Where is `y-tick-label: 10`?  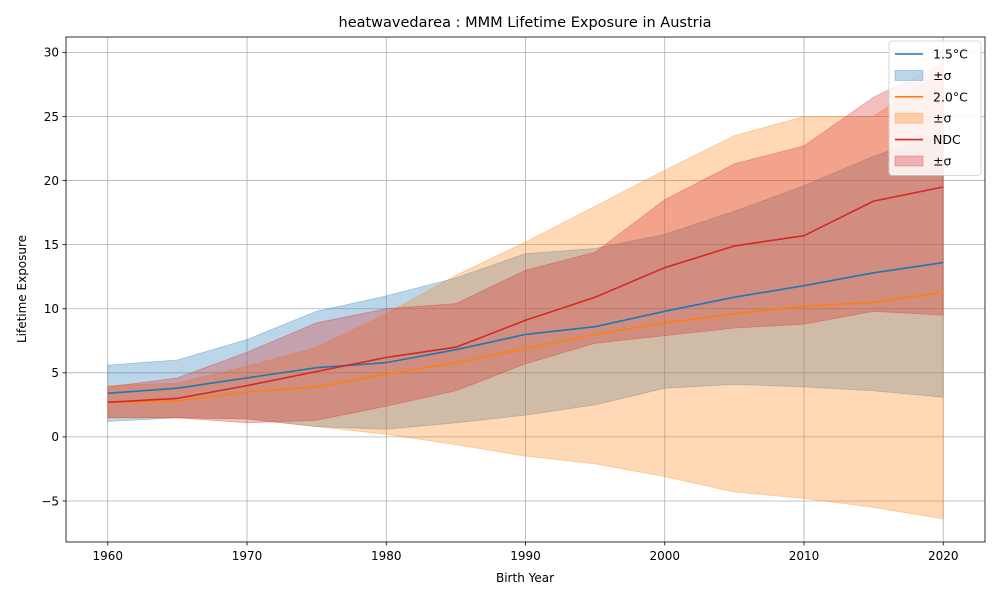 y-tick-label: 10 is located at coordinates (51, 309).